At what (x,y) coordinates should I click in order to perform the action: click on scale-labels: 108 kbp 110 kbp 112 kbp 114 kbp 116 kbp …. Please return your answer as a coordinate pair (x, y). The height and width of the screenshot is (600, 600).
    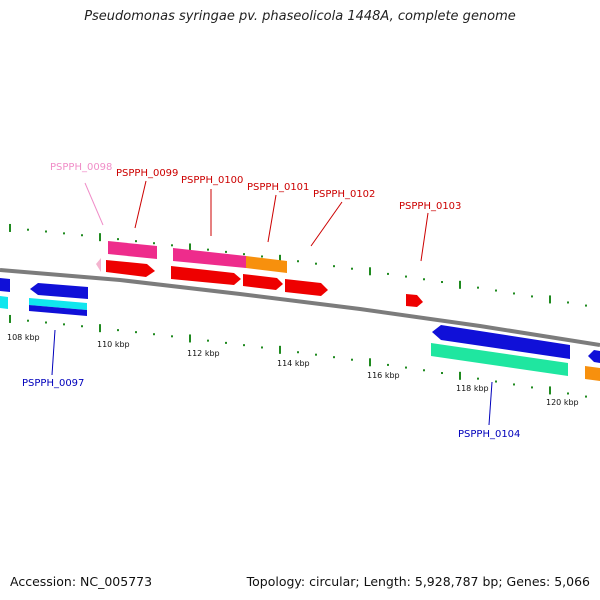
    Looking at the image, I should click on (293, 370).